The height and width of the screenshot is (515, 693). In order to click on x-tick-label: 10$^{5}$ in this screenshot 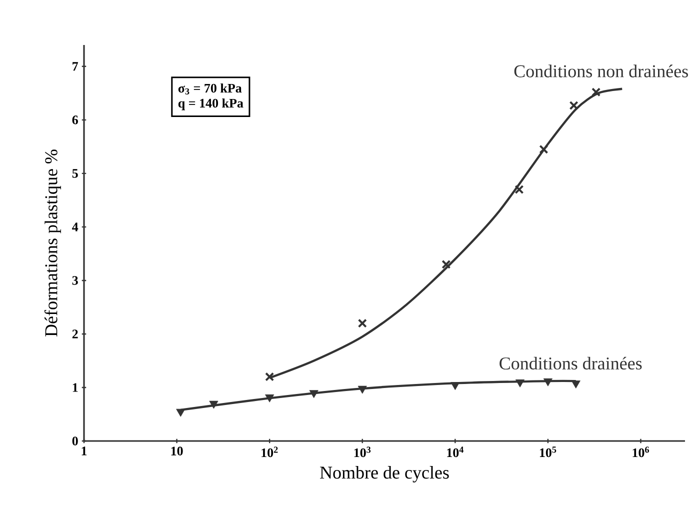, I will do `click(548, 452)`.